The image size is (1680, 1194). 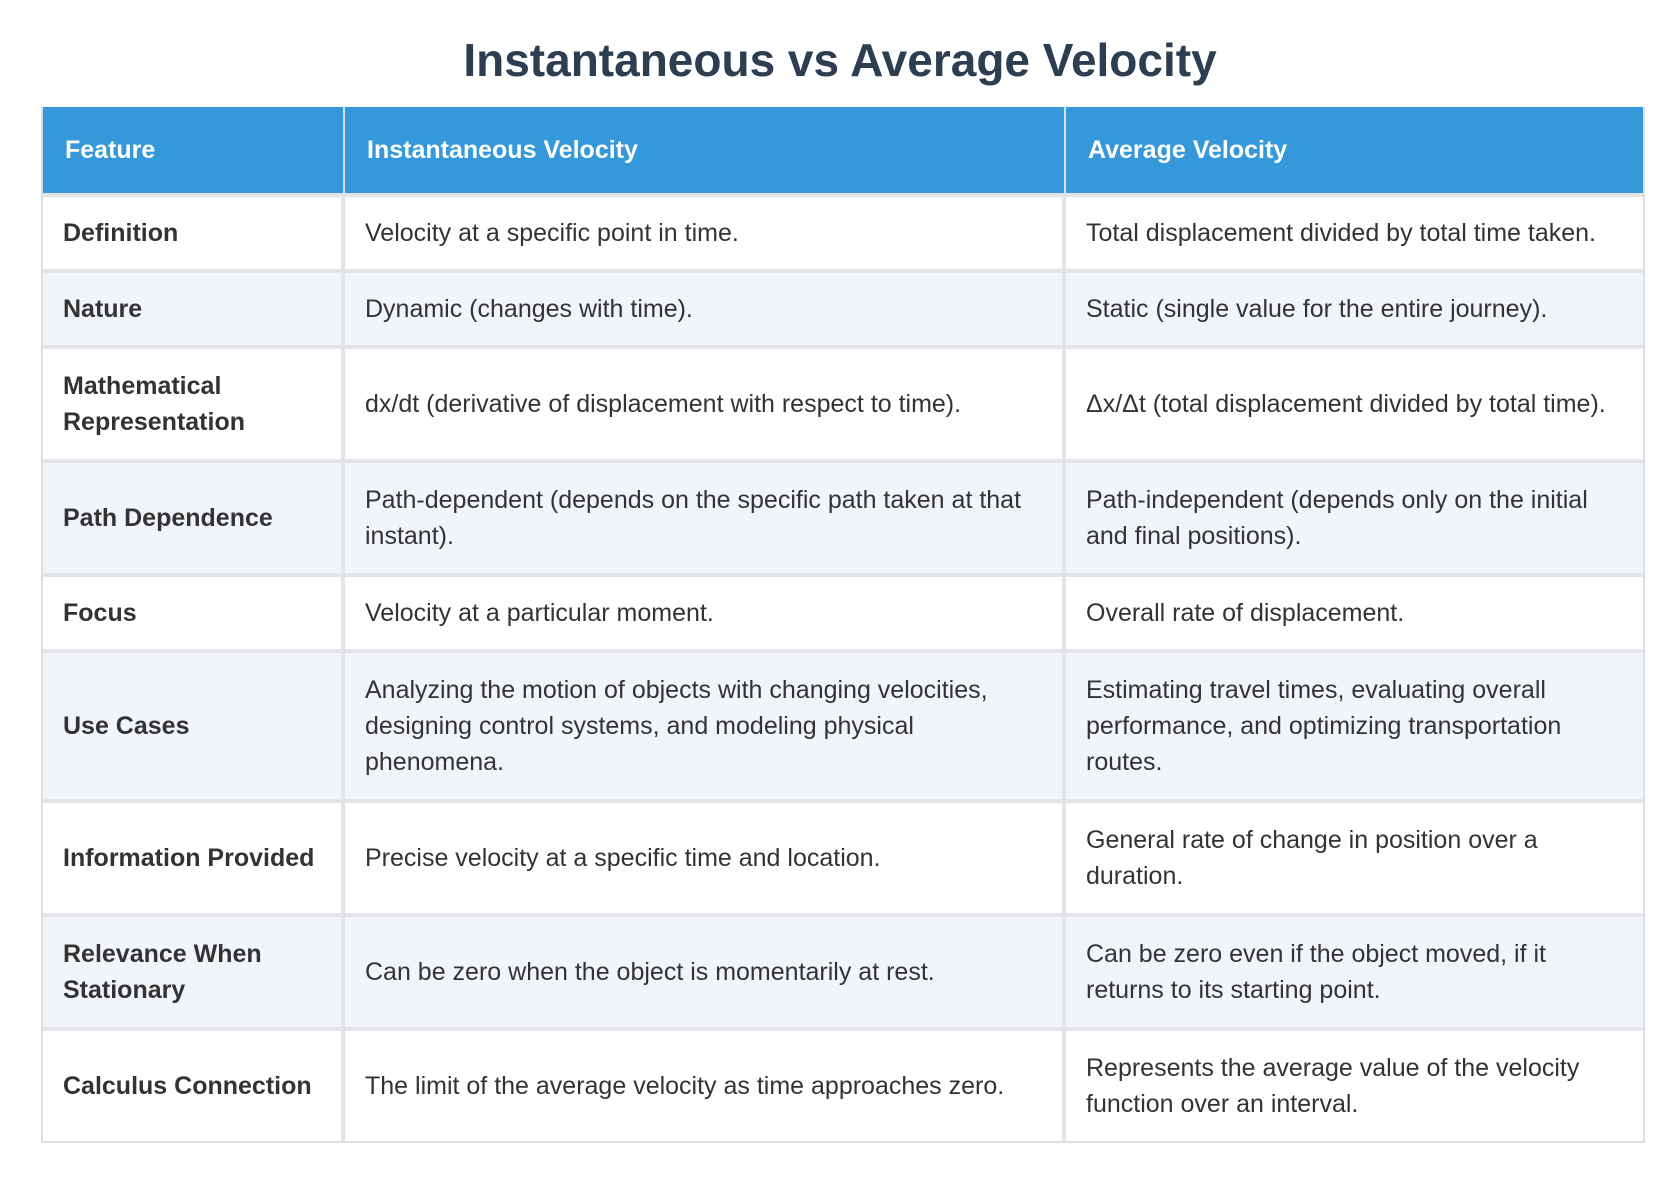 What do you see at coordinates (194, 970) in the screenshot?
I see `feature-cell: Relevance When Stationary` at bounding box center [194, 970].